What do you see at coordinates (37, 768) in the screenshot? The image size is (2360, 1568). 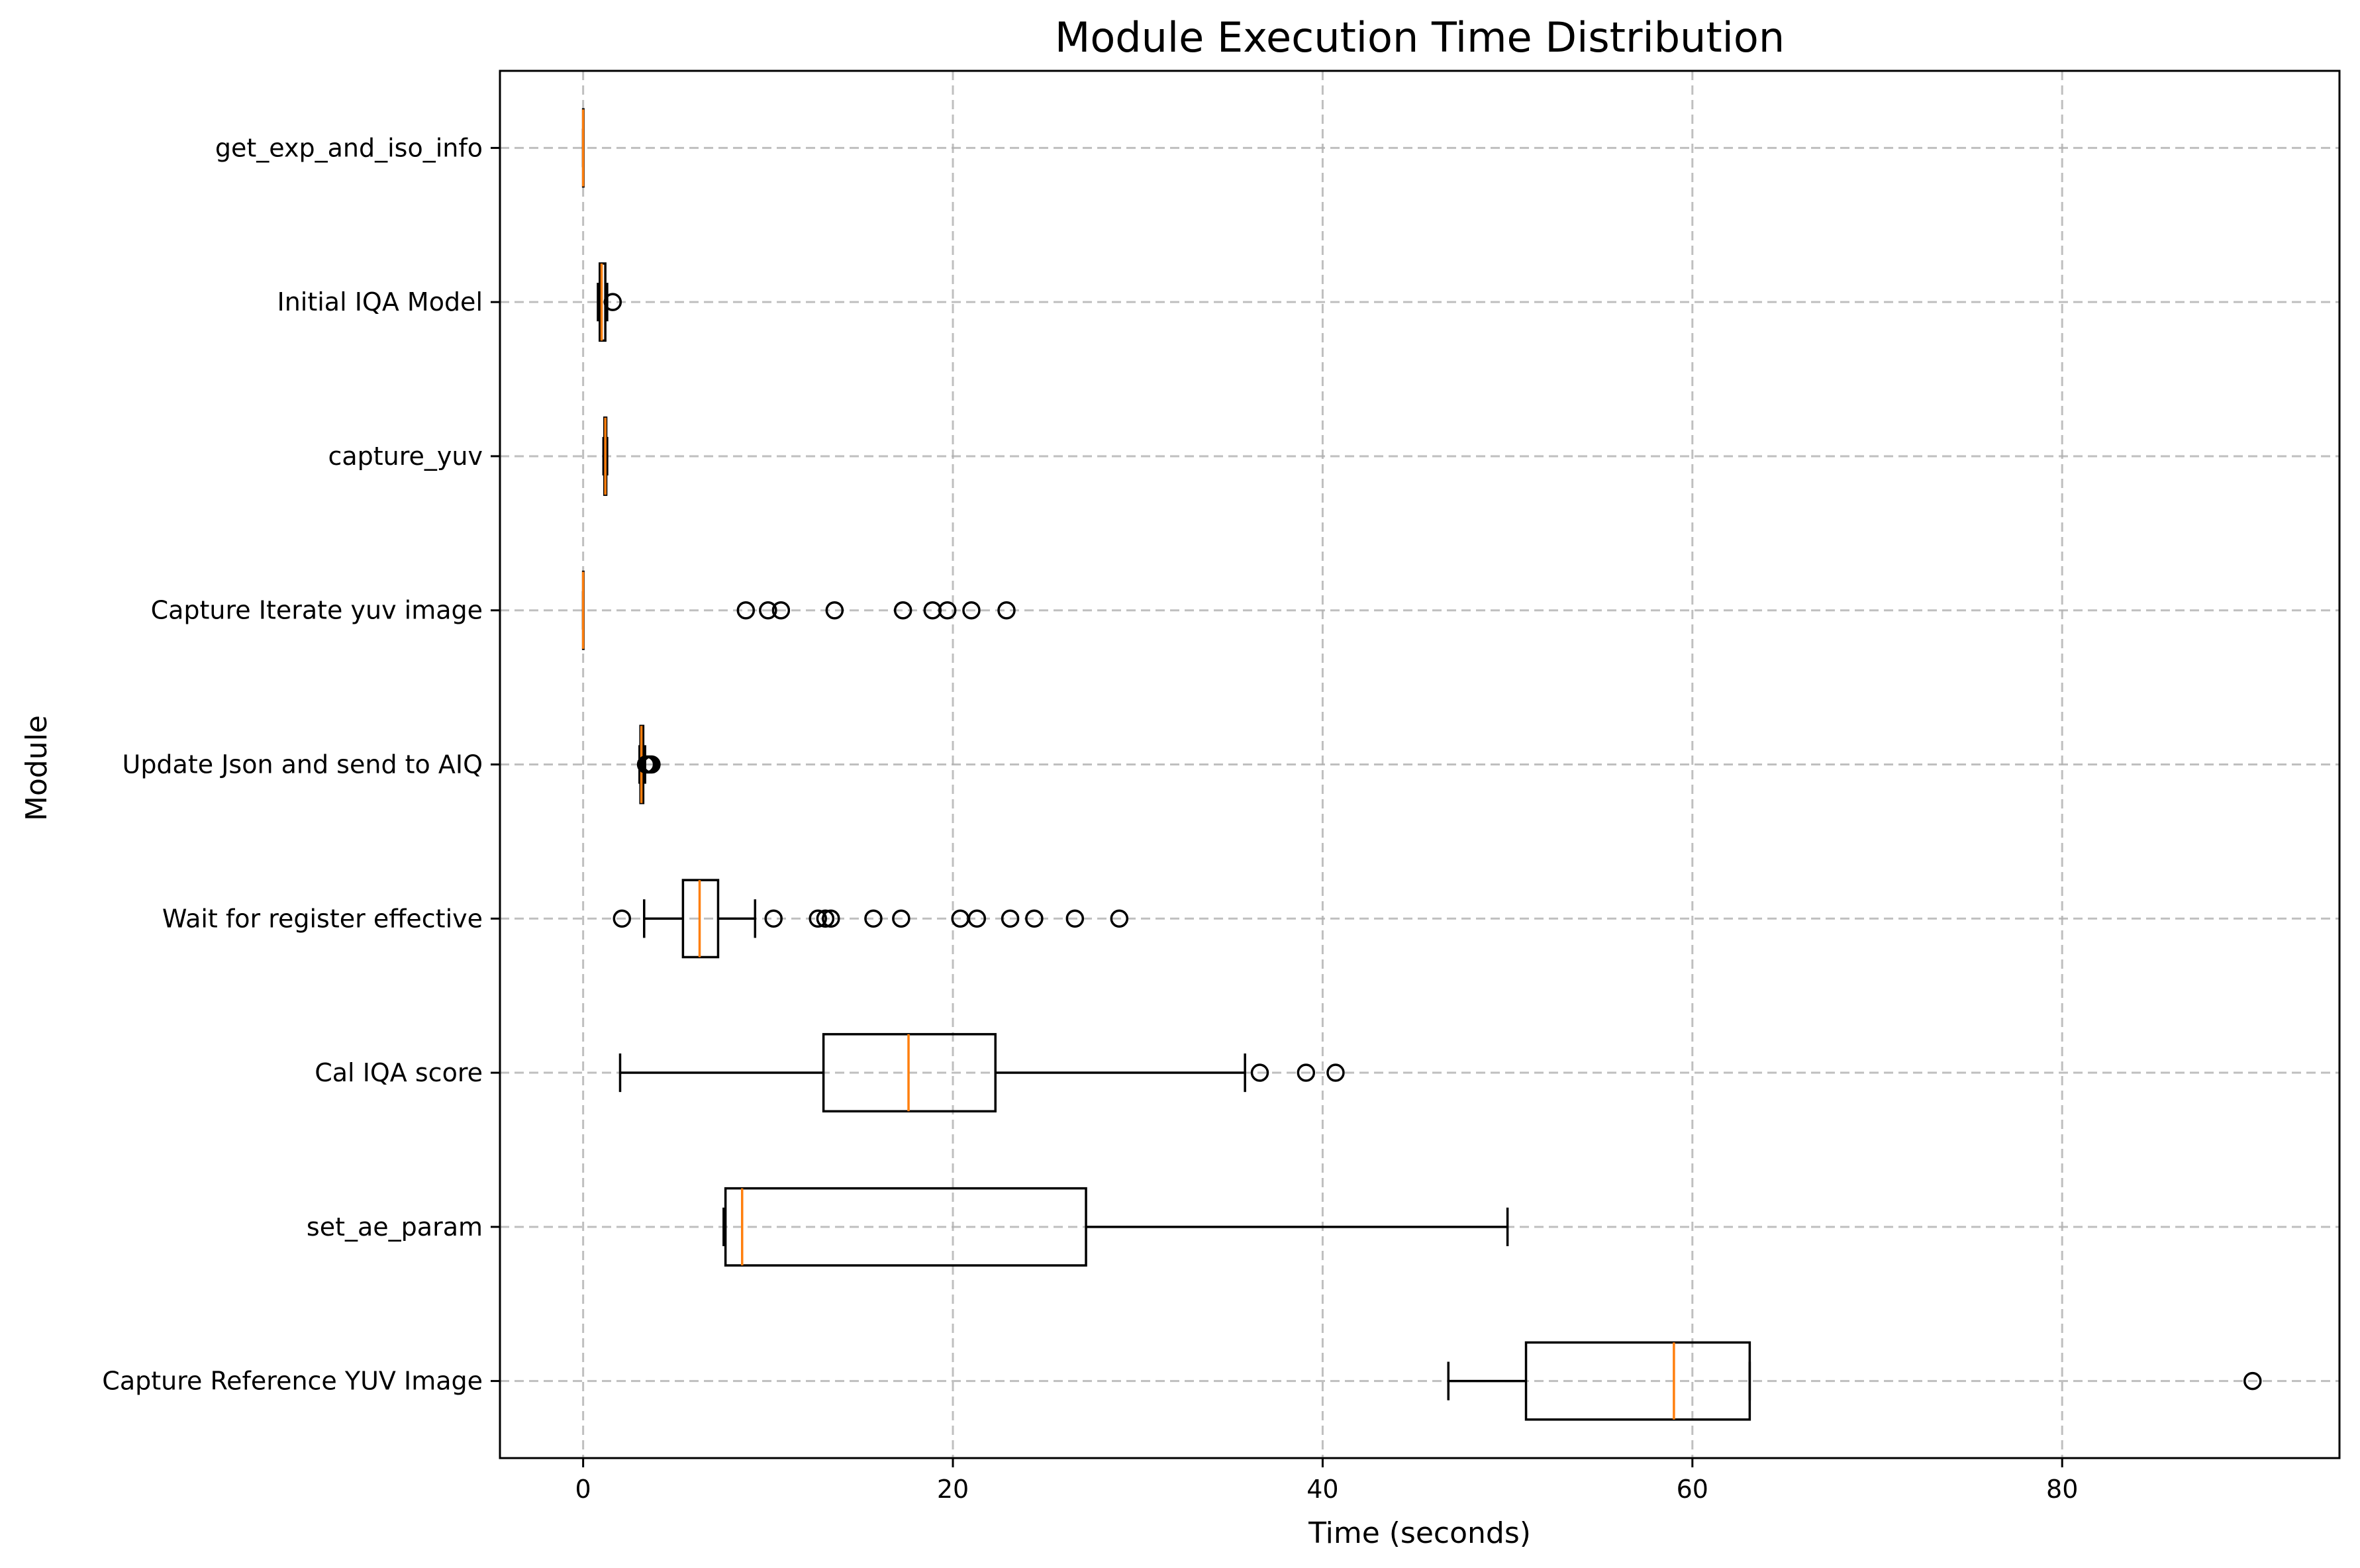 I see `y-axis-label: Module` at bounding box center [37, 768].